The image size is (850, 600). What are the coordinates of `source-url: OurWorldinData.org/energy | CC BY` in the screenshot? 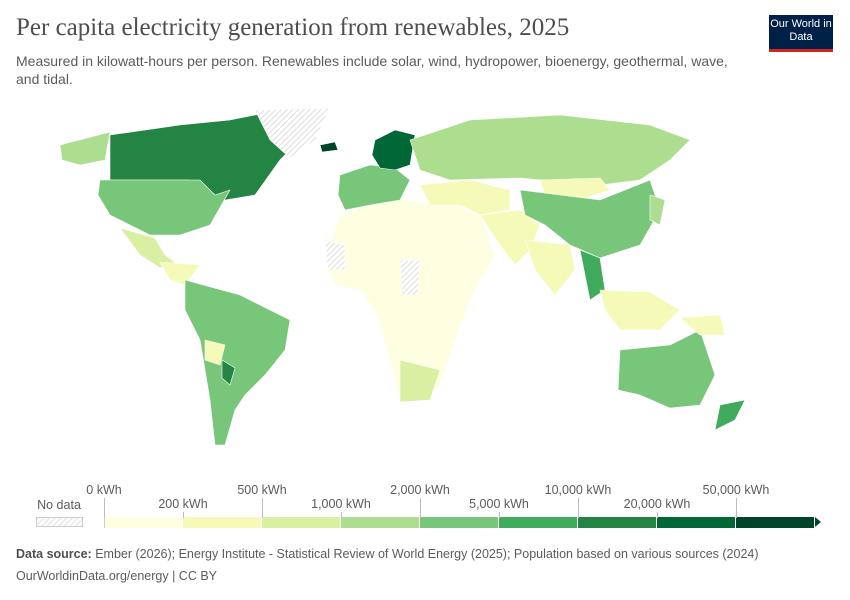 It's located at (117, 576).